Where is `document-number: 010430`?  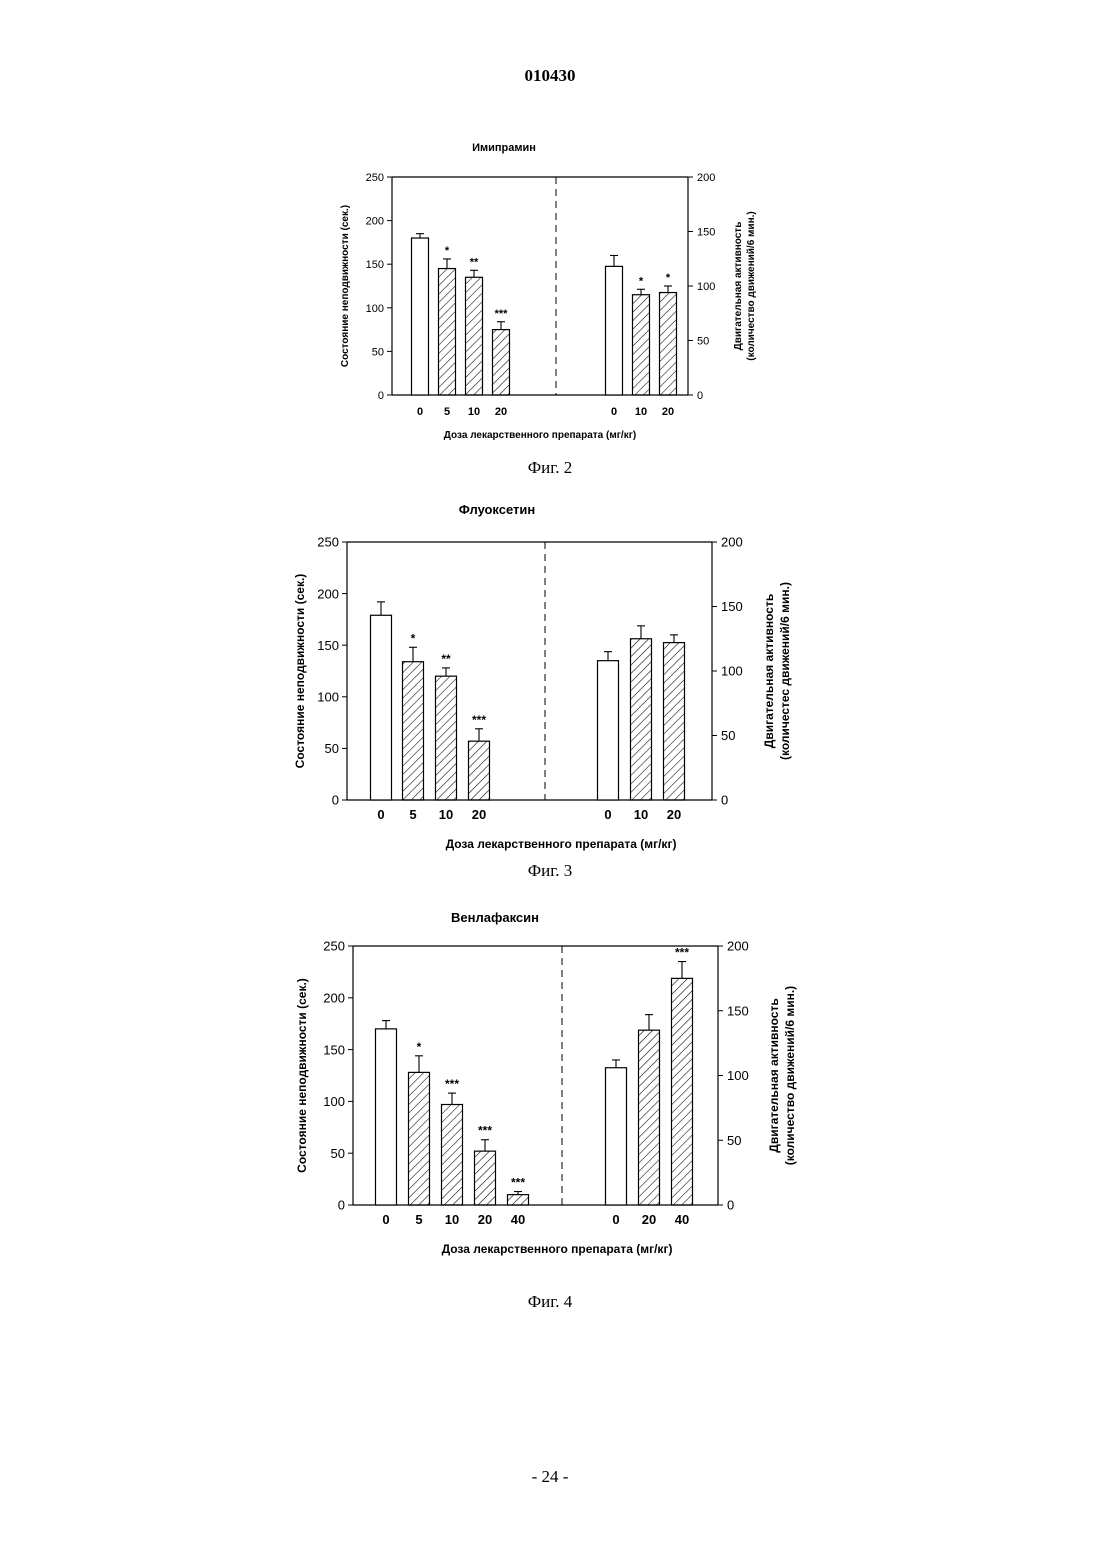 document-number: 010430 is located at coordinates (550, 76).